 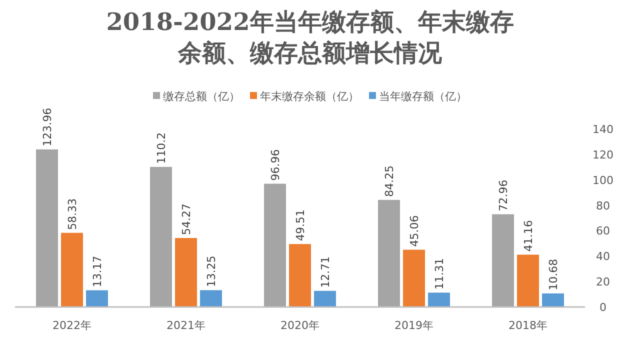 What do you see at coordinates (603, 180) in the screenshot?
I see `y-tick-label: 100` at bounding box center [603, 180].